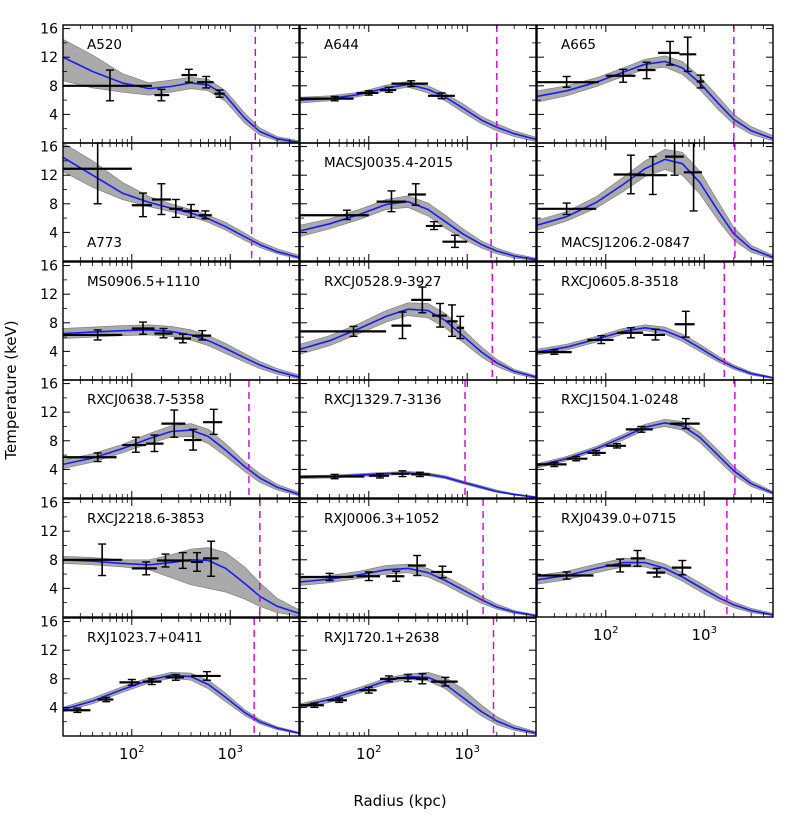 The width and height of the screenshot is (789, 830). What do you see at coordinates (146, 519) in the screenshot?
I see `cluster-name-label: RXCJ2218.6-3853` at bounding box center [146, 519].